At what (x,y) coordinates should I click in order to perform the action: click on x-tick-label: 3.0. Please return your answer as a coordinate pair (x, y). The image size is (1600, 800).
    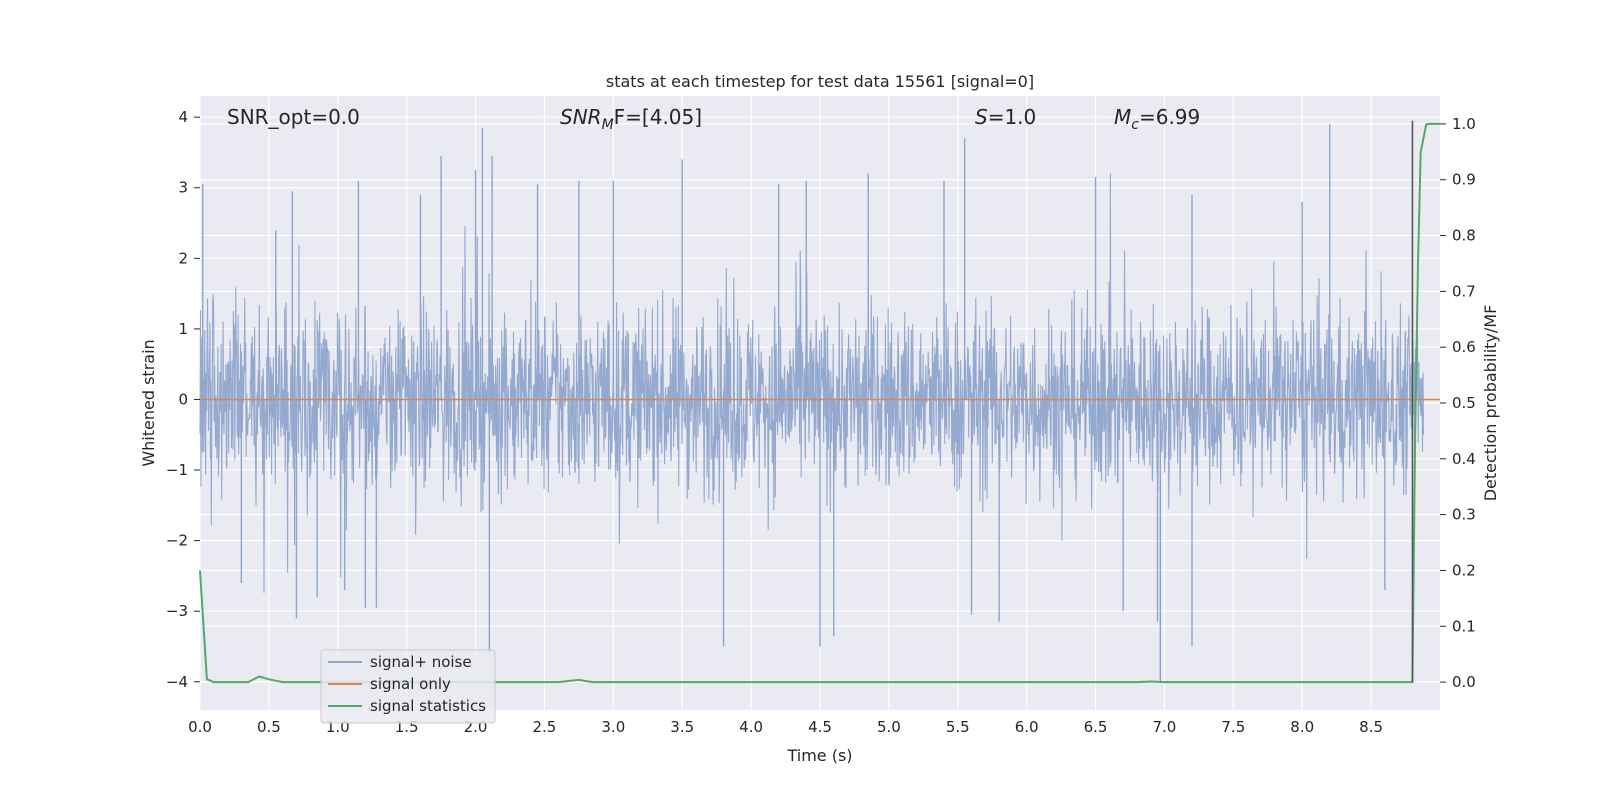
    Looking at the image, I should click on (613, 727).